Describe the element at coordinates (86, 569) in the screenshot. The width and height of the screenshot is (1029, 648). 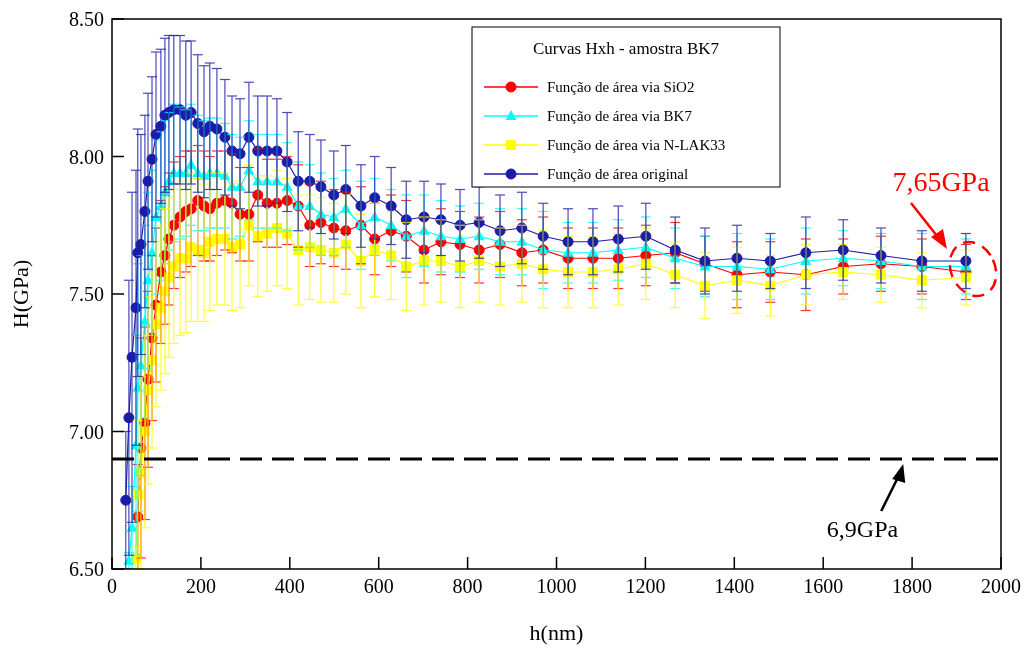
I see `y-tick-label: 6.50` at that location.